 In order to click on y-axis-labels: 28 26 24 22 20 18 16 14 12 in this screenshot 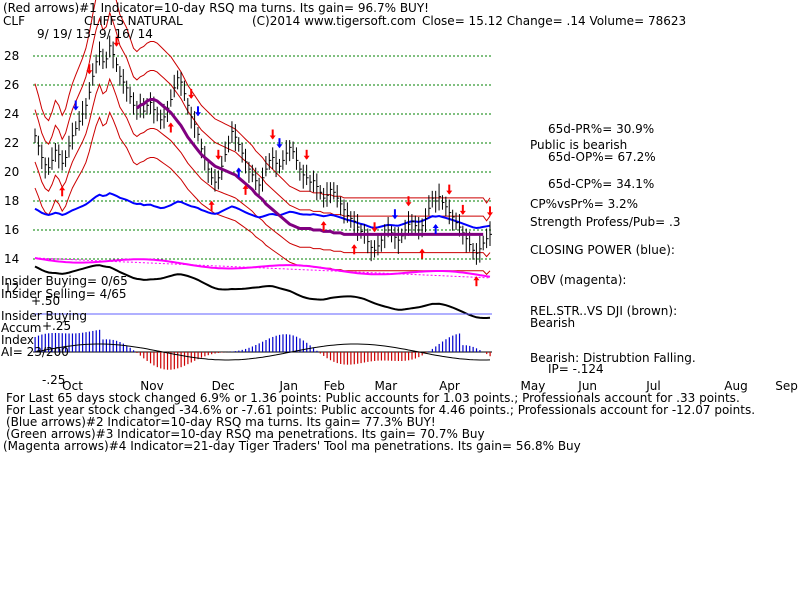, I will do `click(11, 172)`.